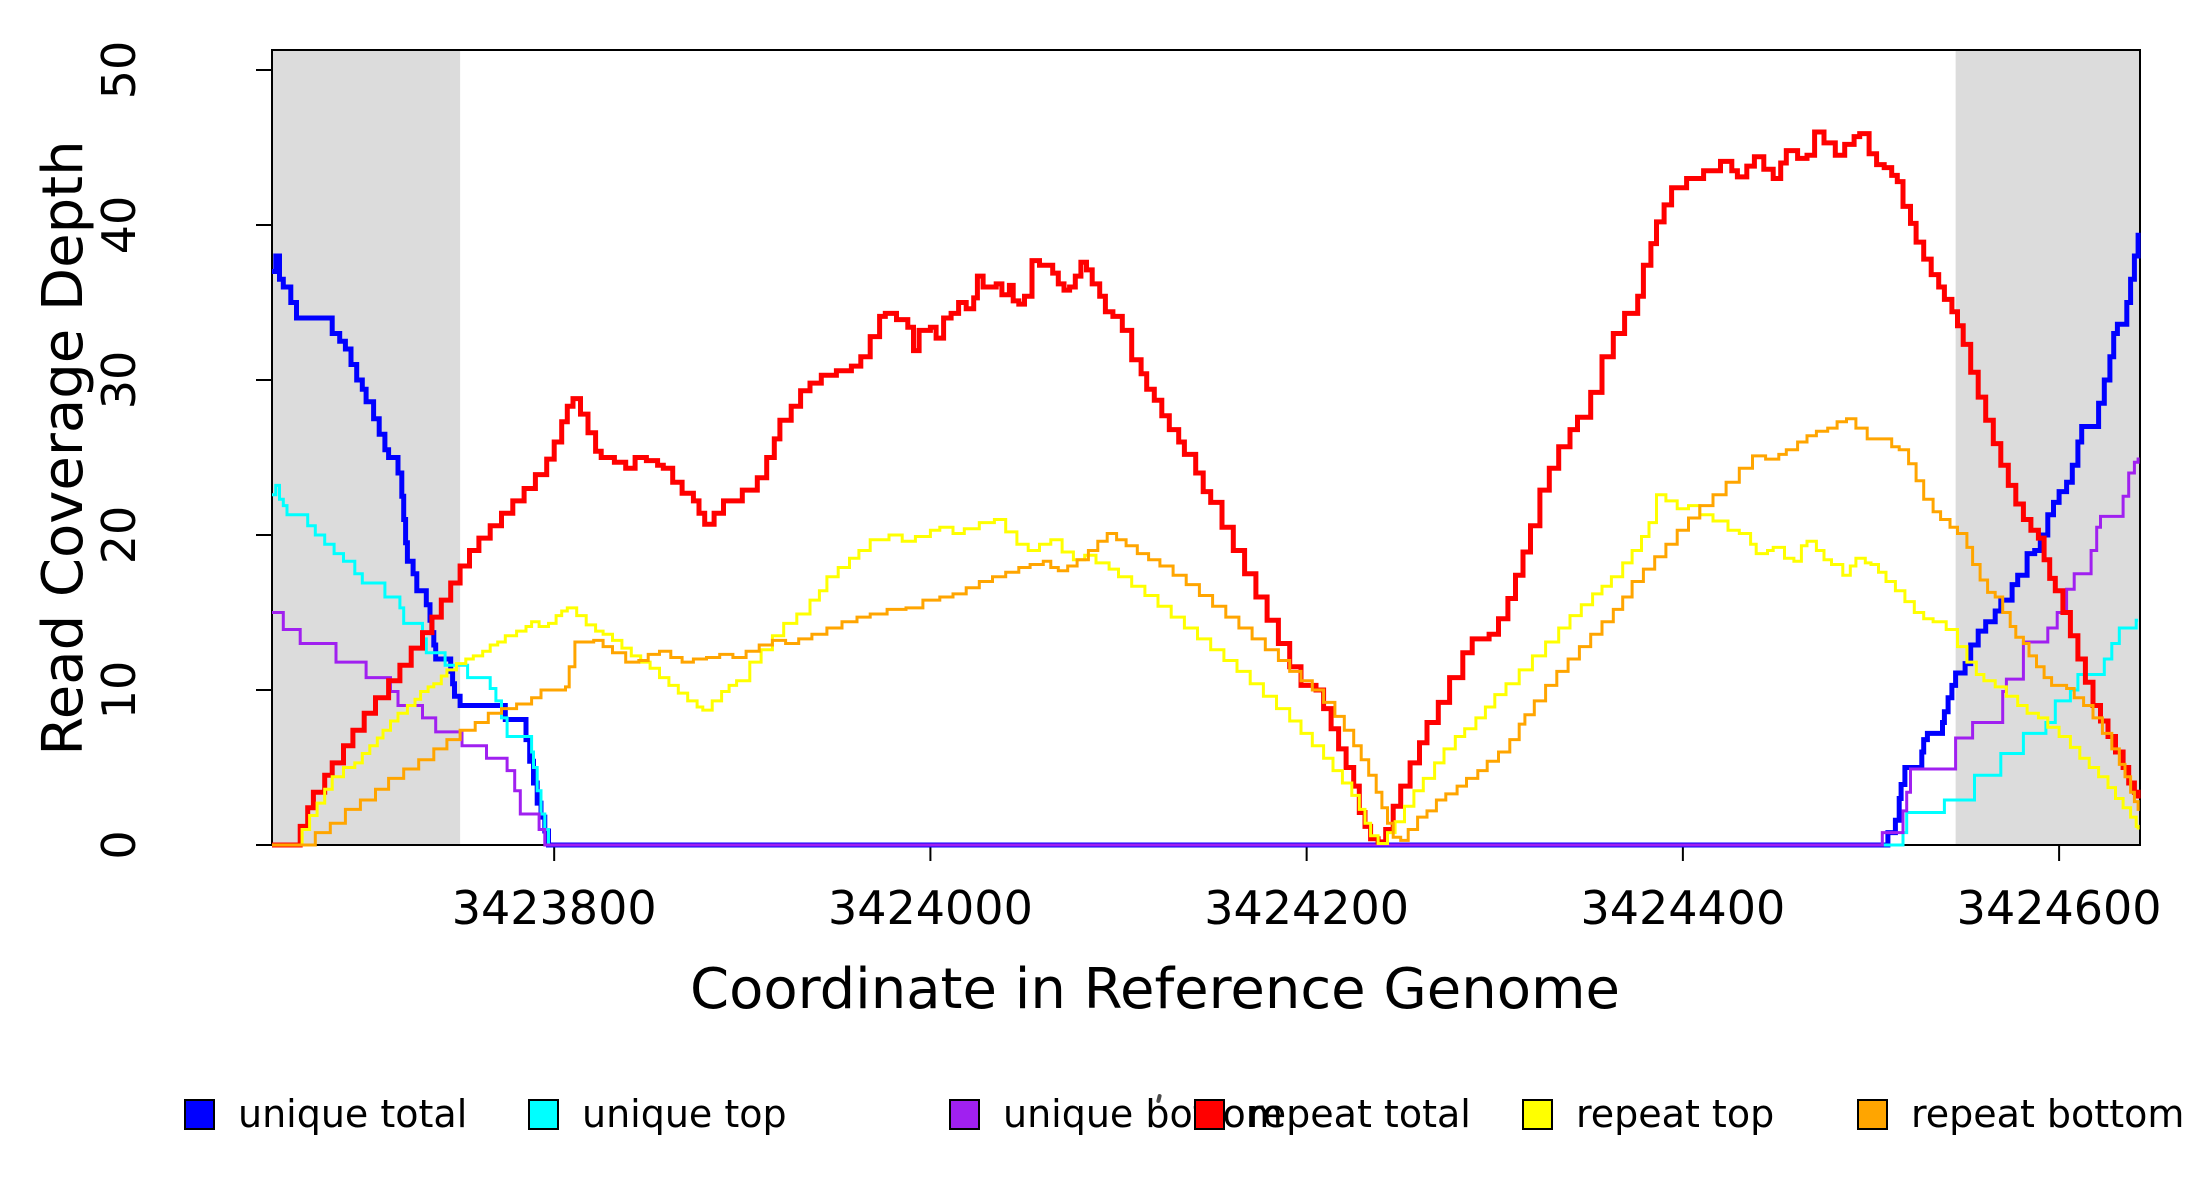  What do you see at coordinates (2059, 908) in the screenshot?
I see `x-tick-label: 3424600` at bounding box center [2059, 908].